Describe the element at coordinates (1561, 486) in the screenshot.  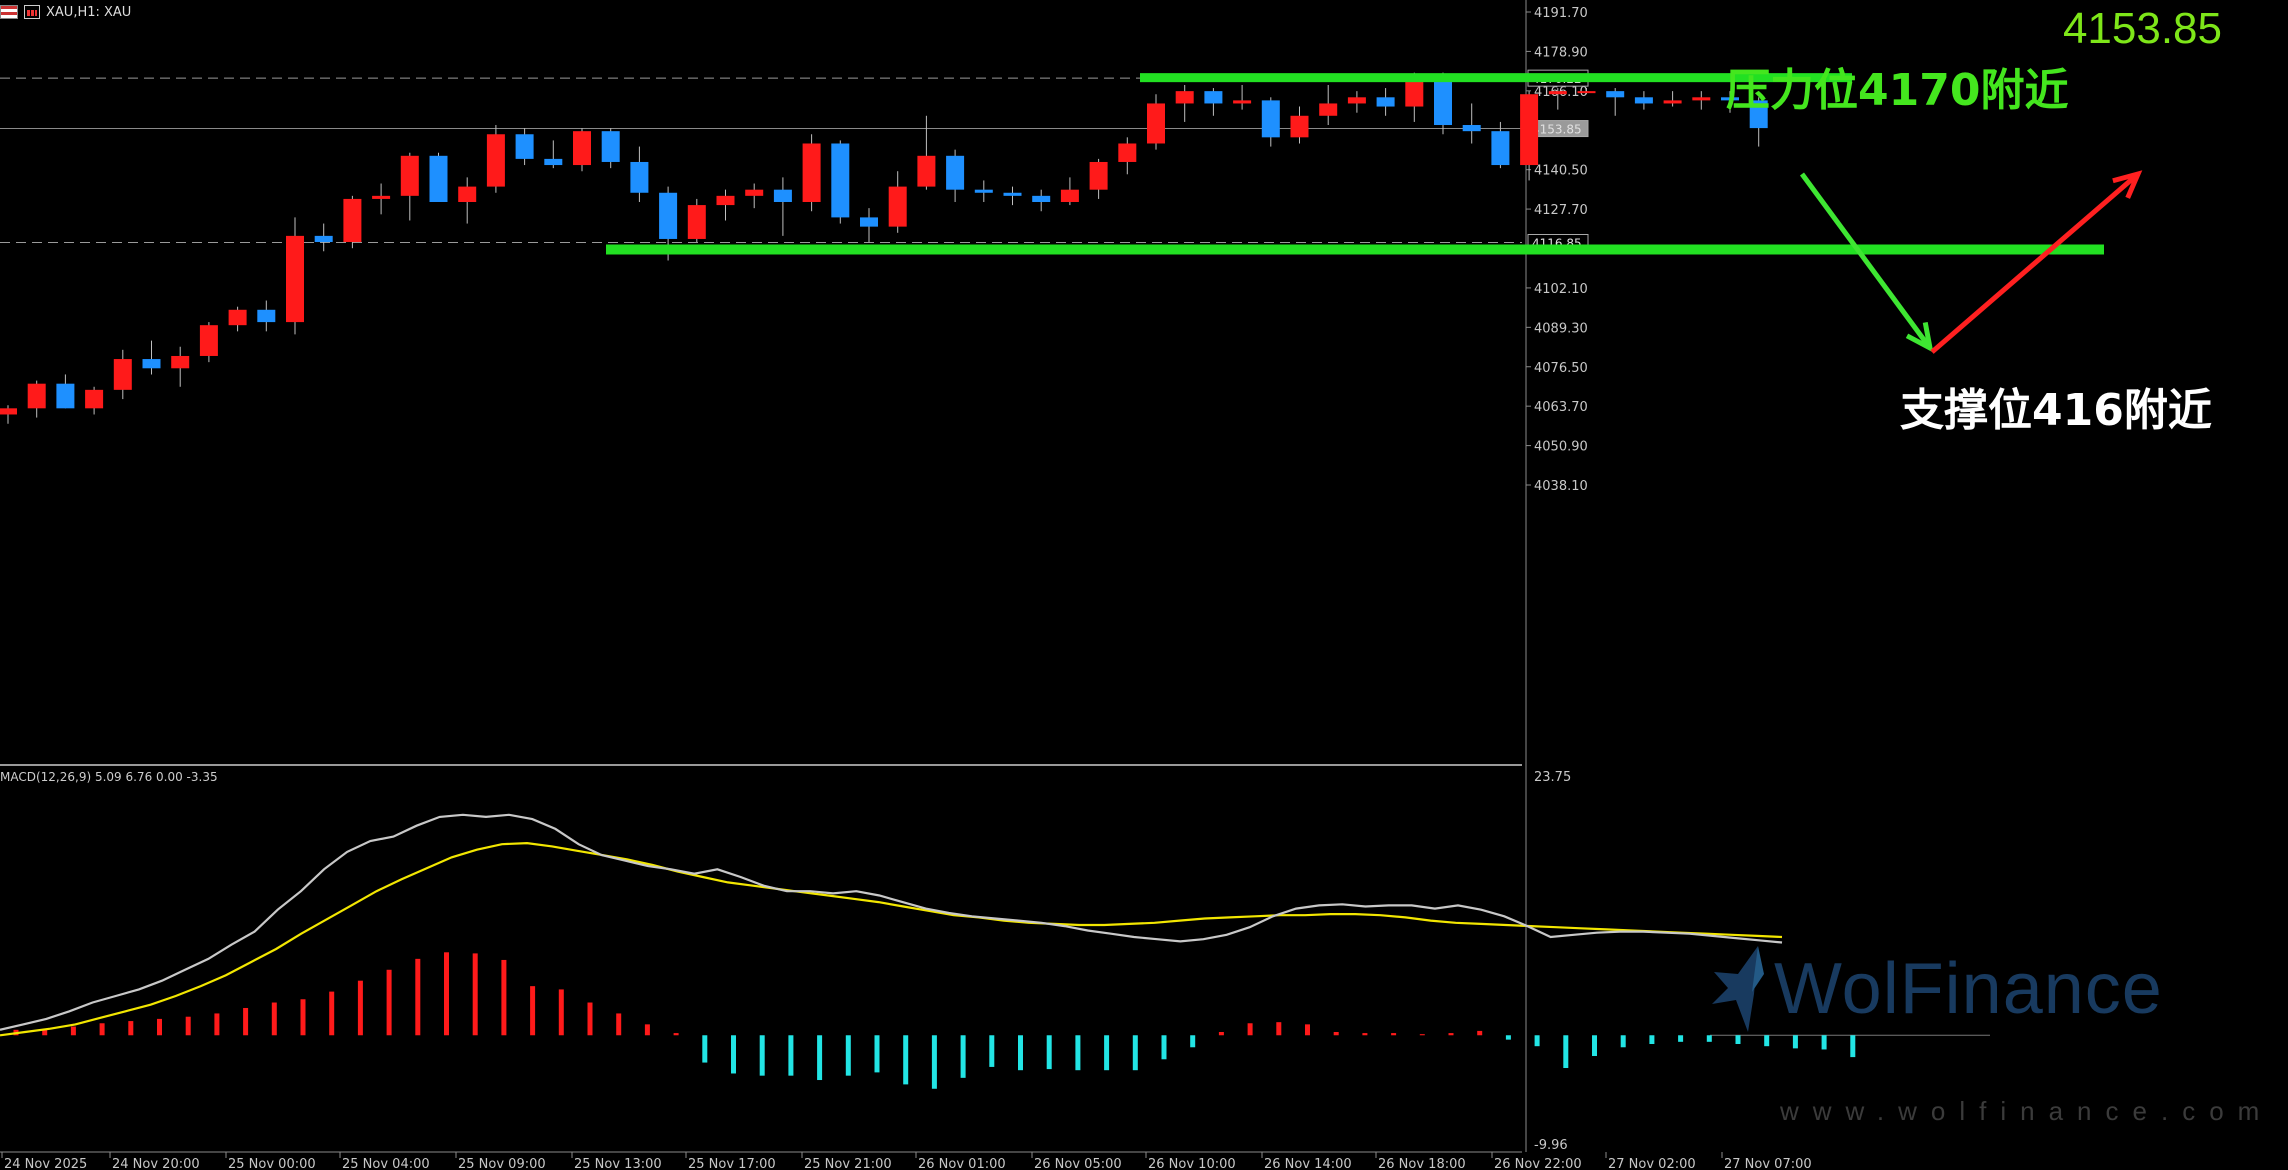
I see `price-tick-label: 4038.10` at that location.